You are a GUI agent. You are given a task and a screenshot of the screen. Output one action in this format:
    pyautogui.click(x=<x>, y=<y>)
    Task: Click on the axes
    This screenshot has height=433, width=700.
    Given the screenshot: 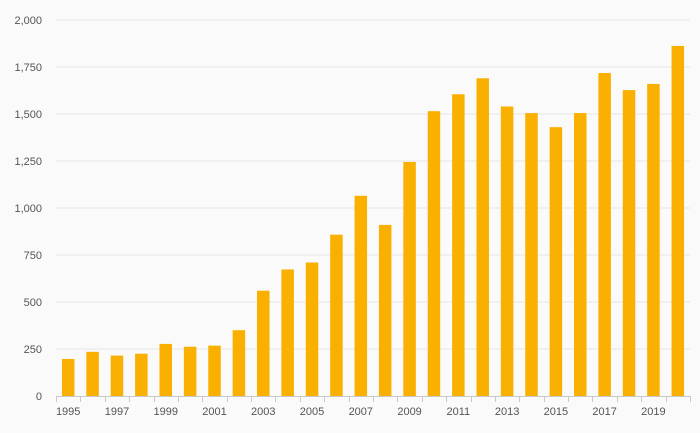 What is the action you would take?
    pyautogui.click(x=373, y=399)
    